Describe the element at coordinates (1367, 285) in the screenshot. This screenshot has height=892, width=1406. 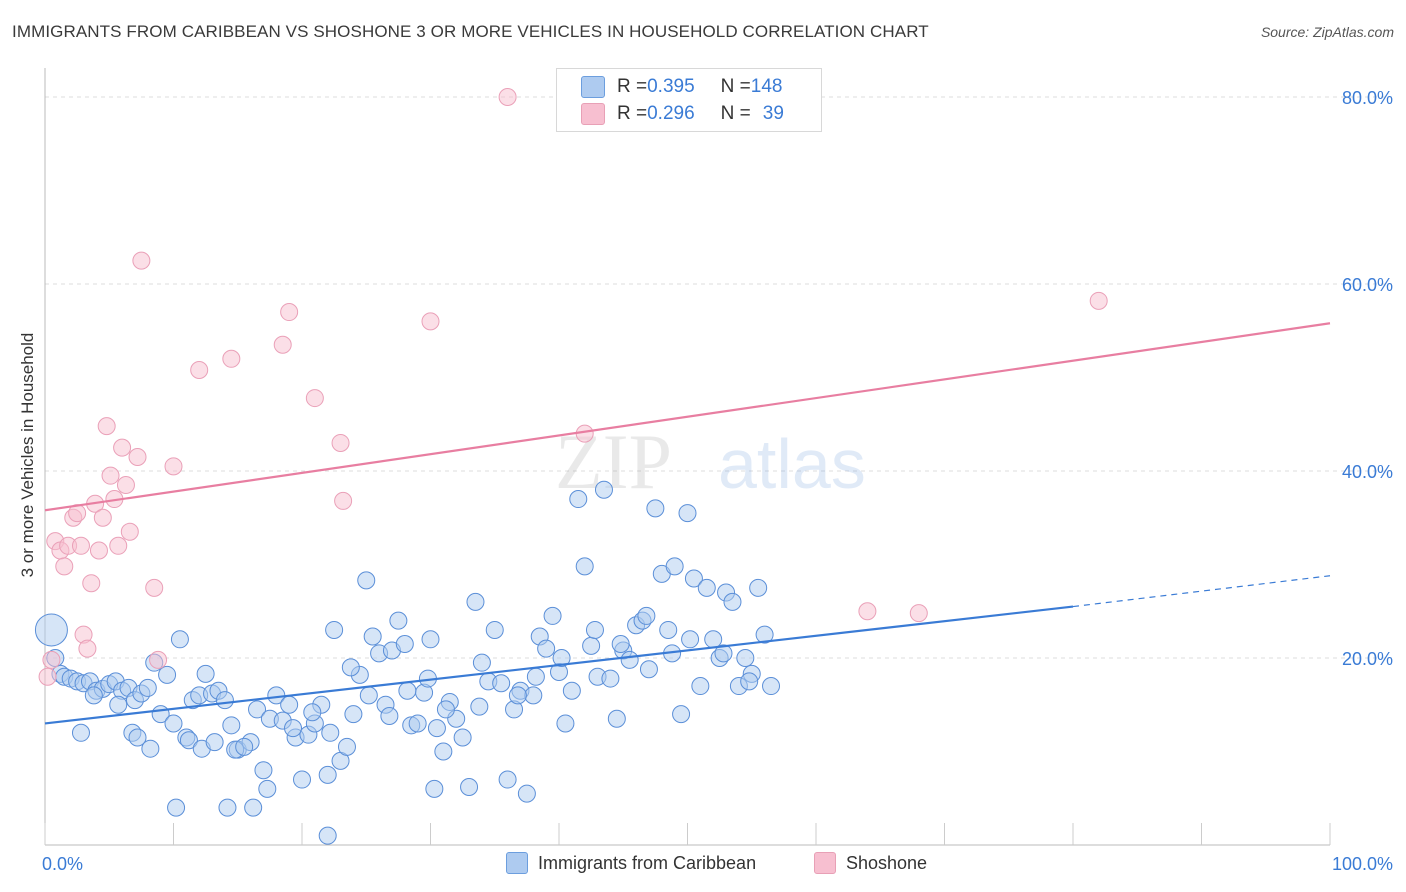
I see `y-tick-label: 60.0%` at that location.